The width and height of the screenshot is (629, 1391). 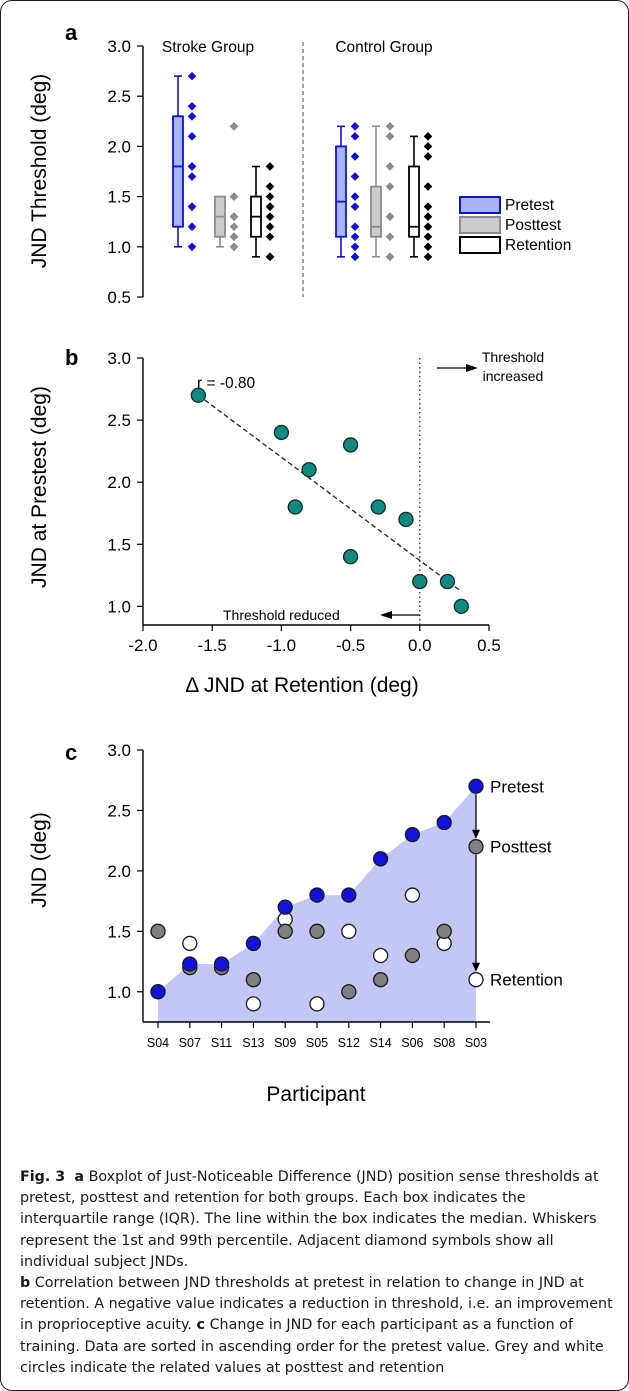 I want to click on panel-c-label: c, so click(x=71, y=752).